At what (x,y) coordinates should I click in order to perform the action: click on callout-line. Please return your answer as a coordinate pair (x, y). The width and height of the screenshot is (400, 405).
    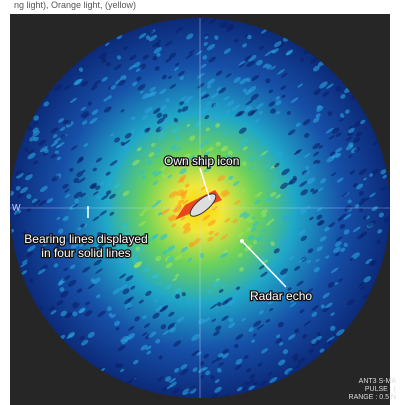
    Looking at the image, I should click on (205, 184).